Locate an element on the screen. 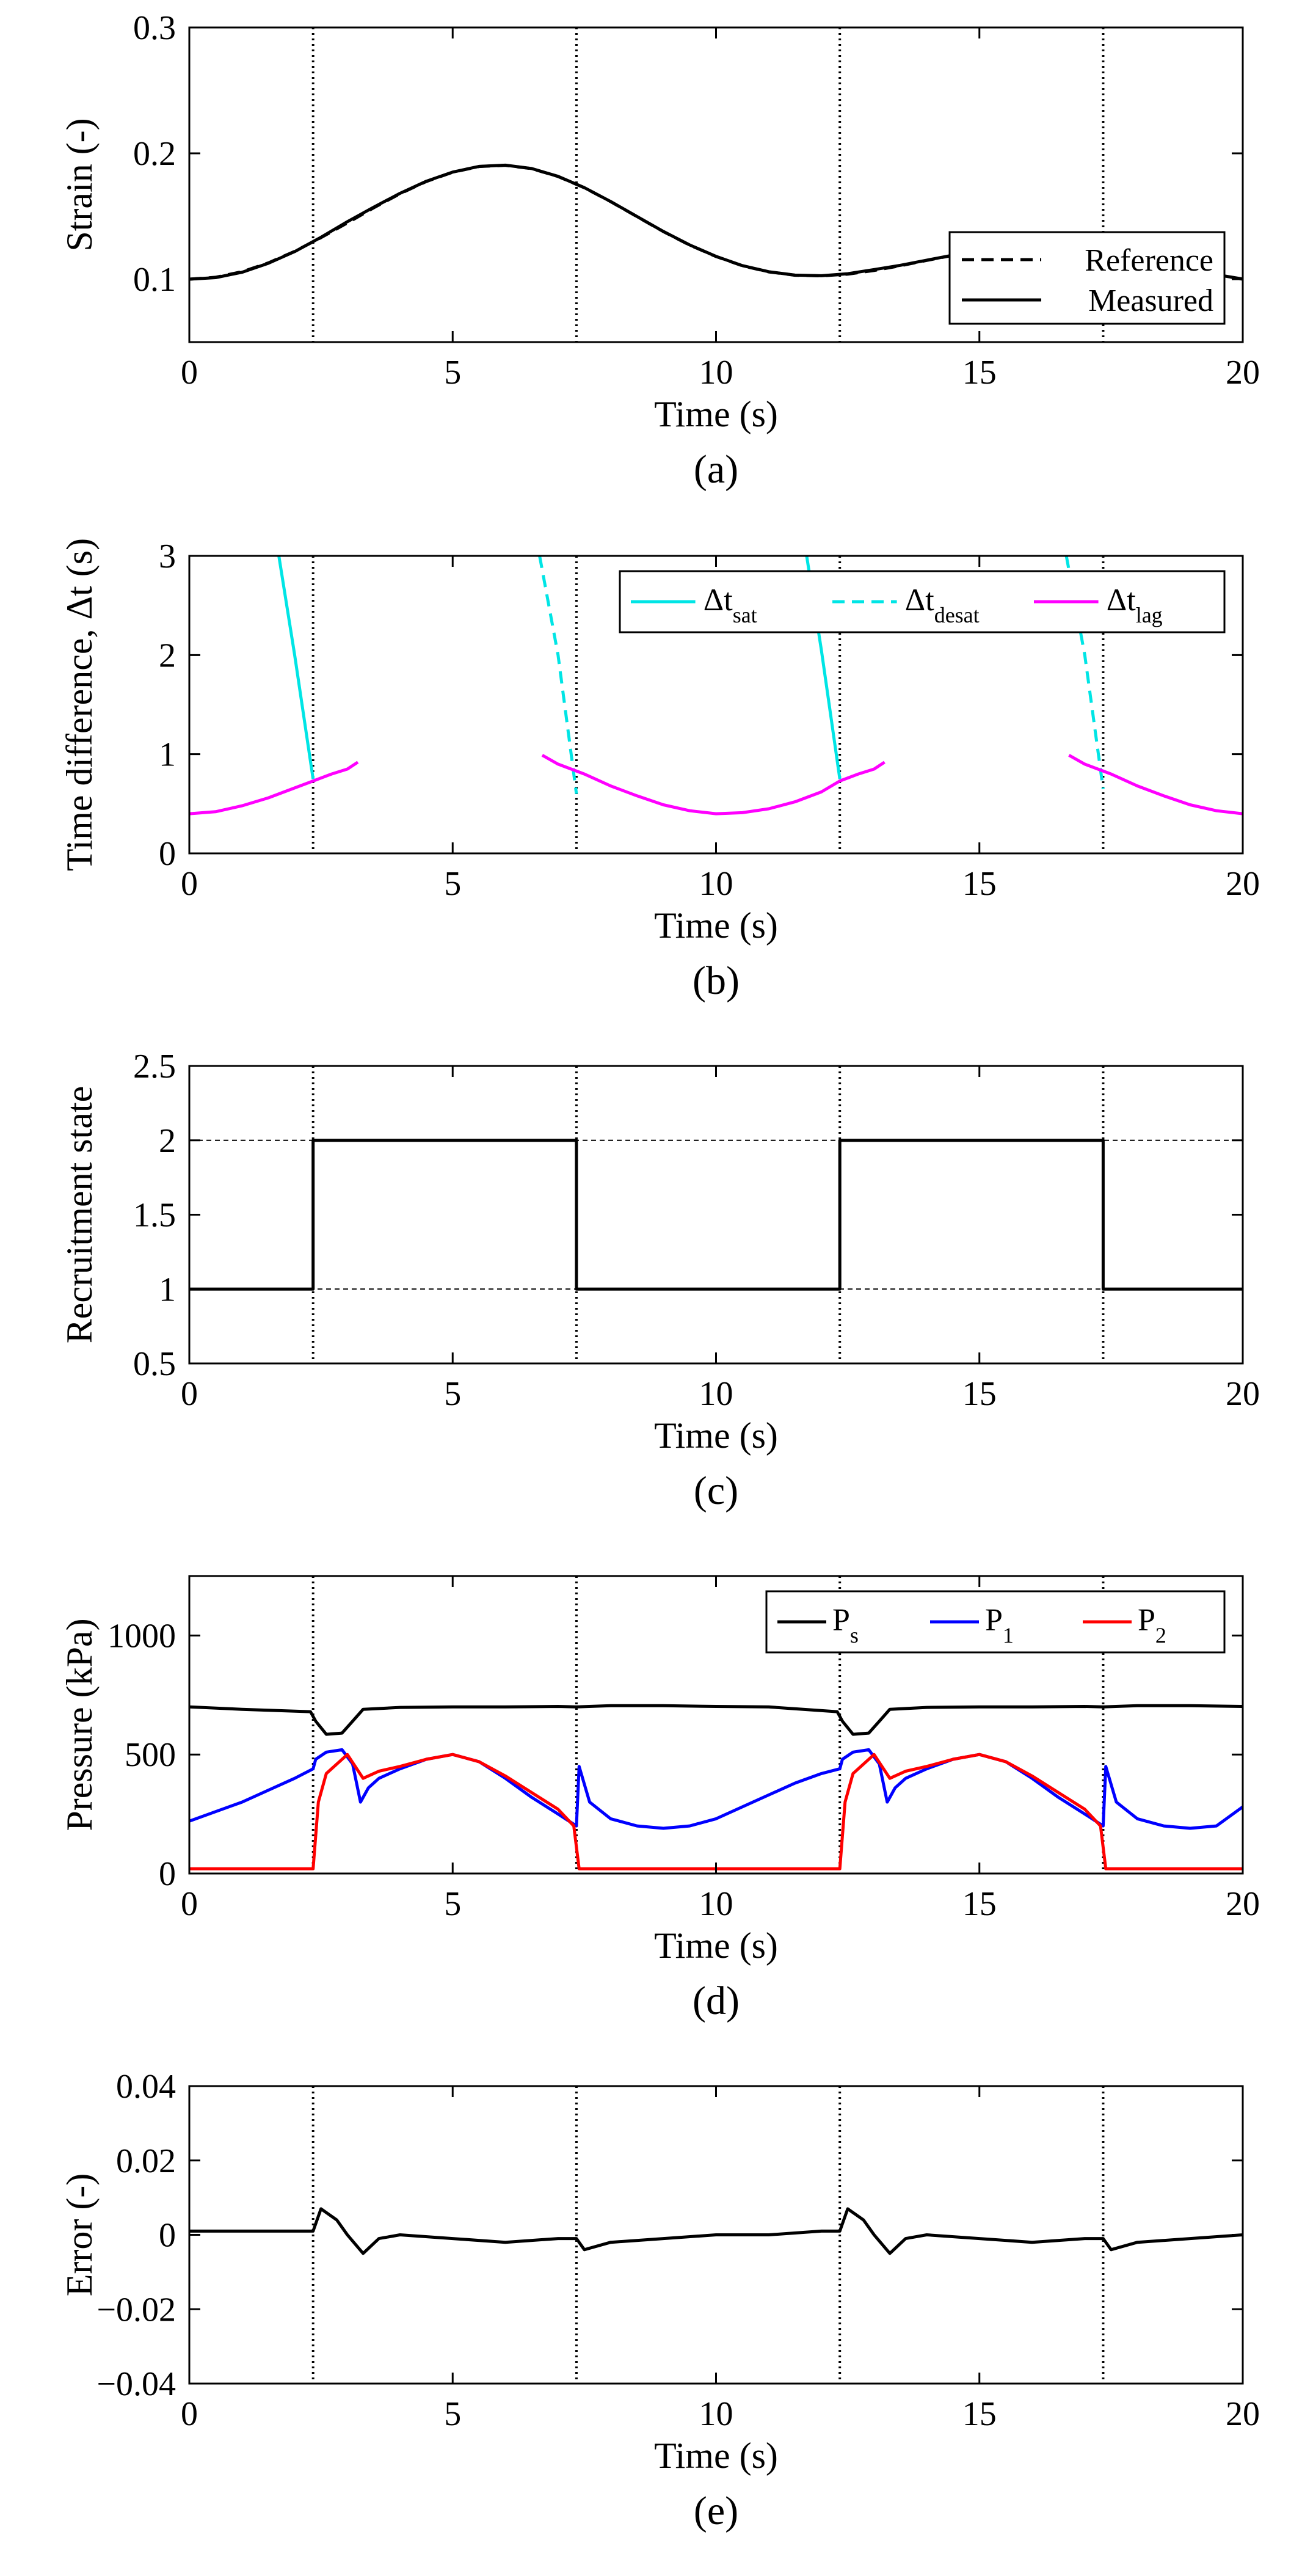  axes-box is located at coordinates (716, 1215).